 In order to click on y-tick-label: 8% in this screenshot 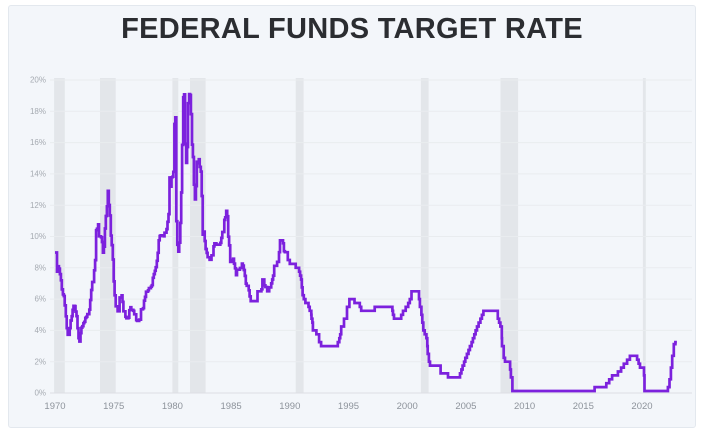, I will do `click(40, 267)`.